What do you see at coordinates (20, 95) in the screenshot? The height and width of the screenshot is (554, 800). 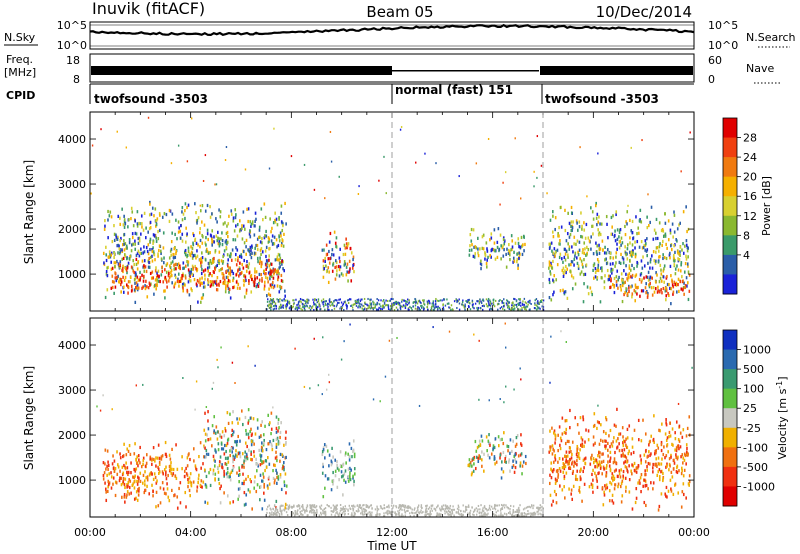 I see `cpid-label: CPID` at bounding box center [20, 95].